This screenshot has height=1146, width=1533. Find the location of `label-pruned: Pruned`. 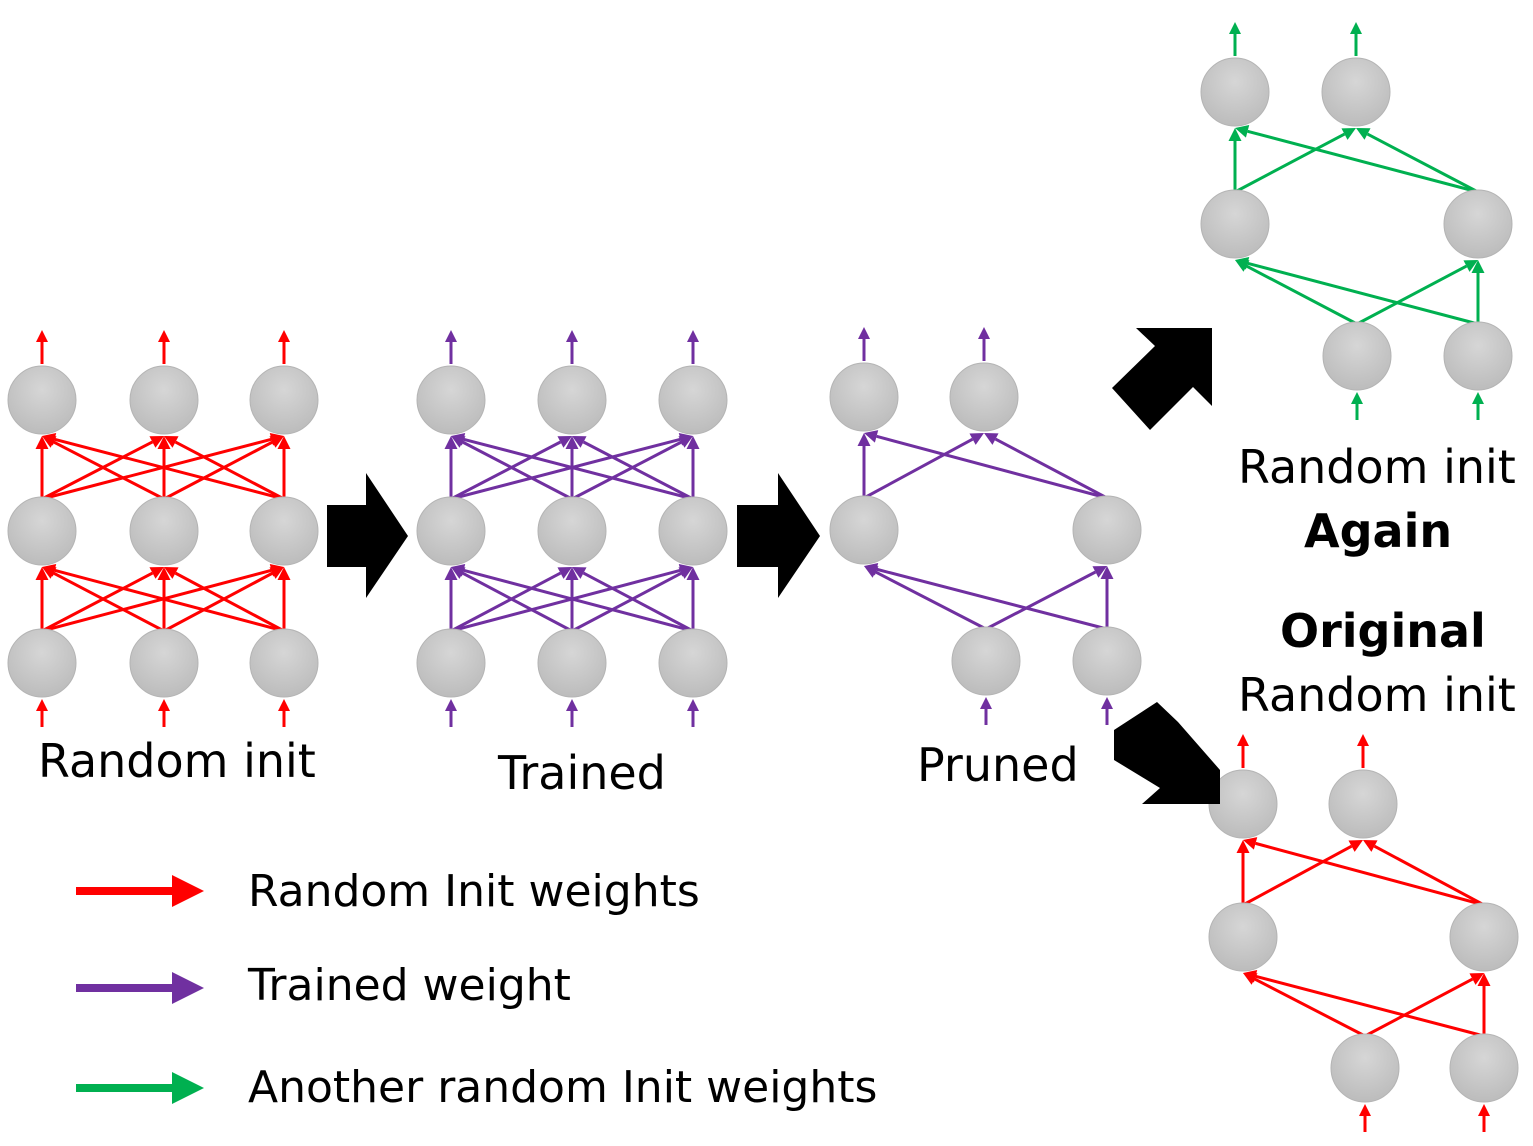

label-pruned: Pruned is located at coordinates (998, 765).